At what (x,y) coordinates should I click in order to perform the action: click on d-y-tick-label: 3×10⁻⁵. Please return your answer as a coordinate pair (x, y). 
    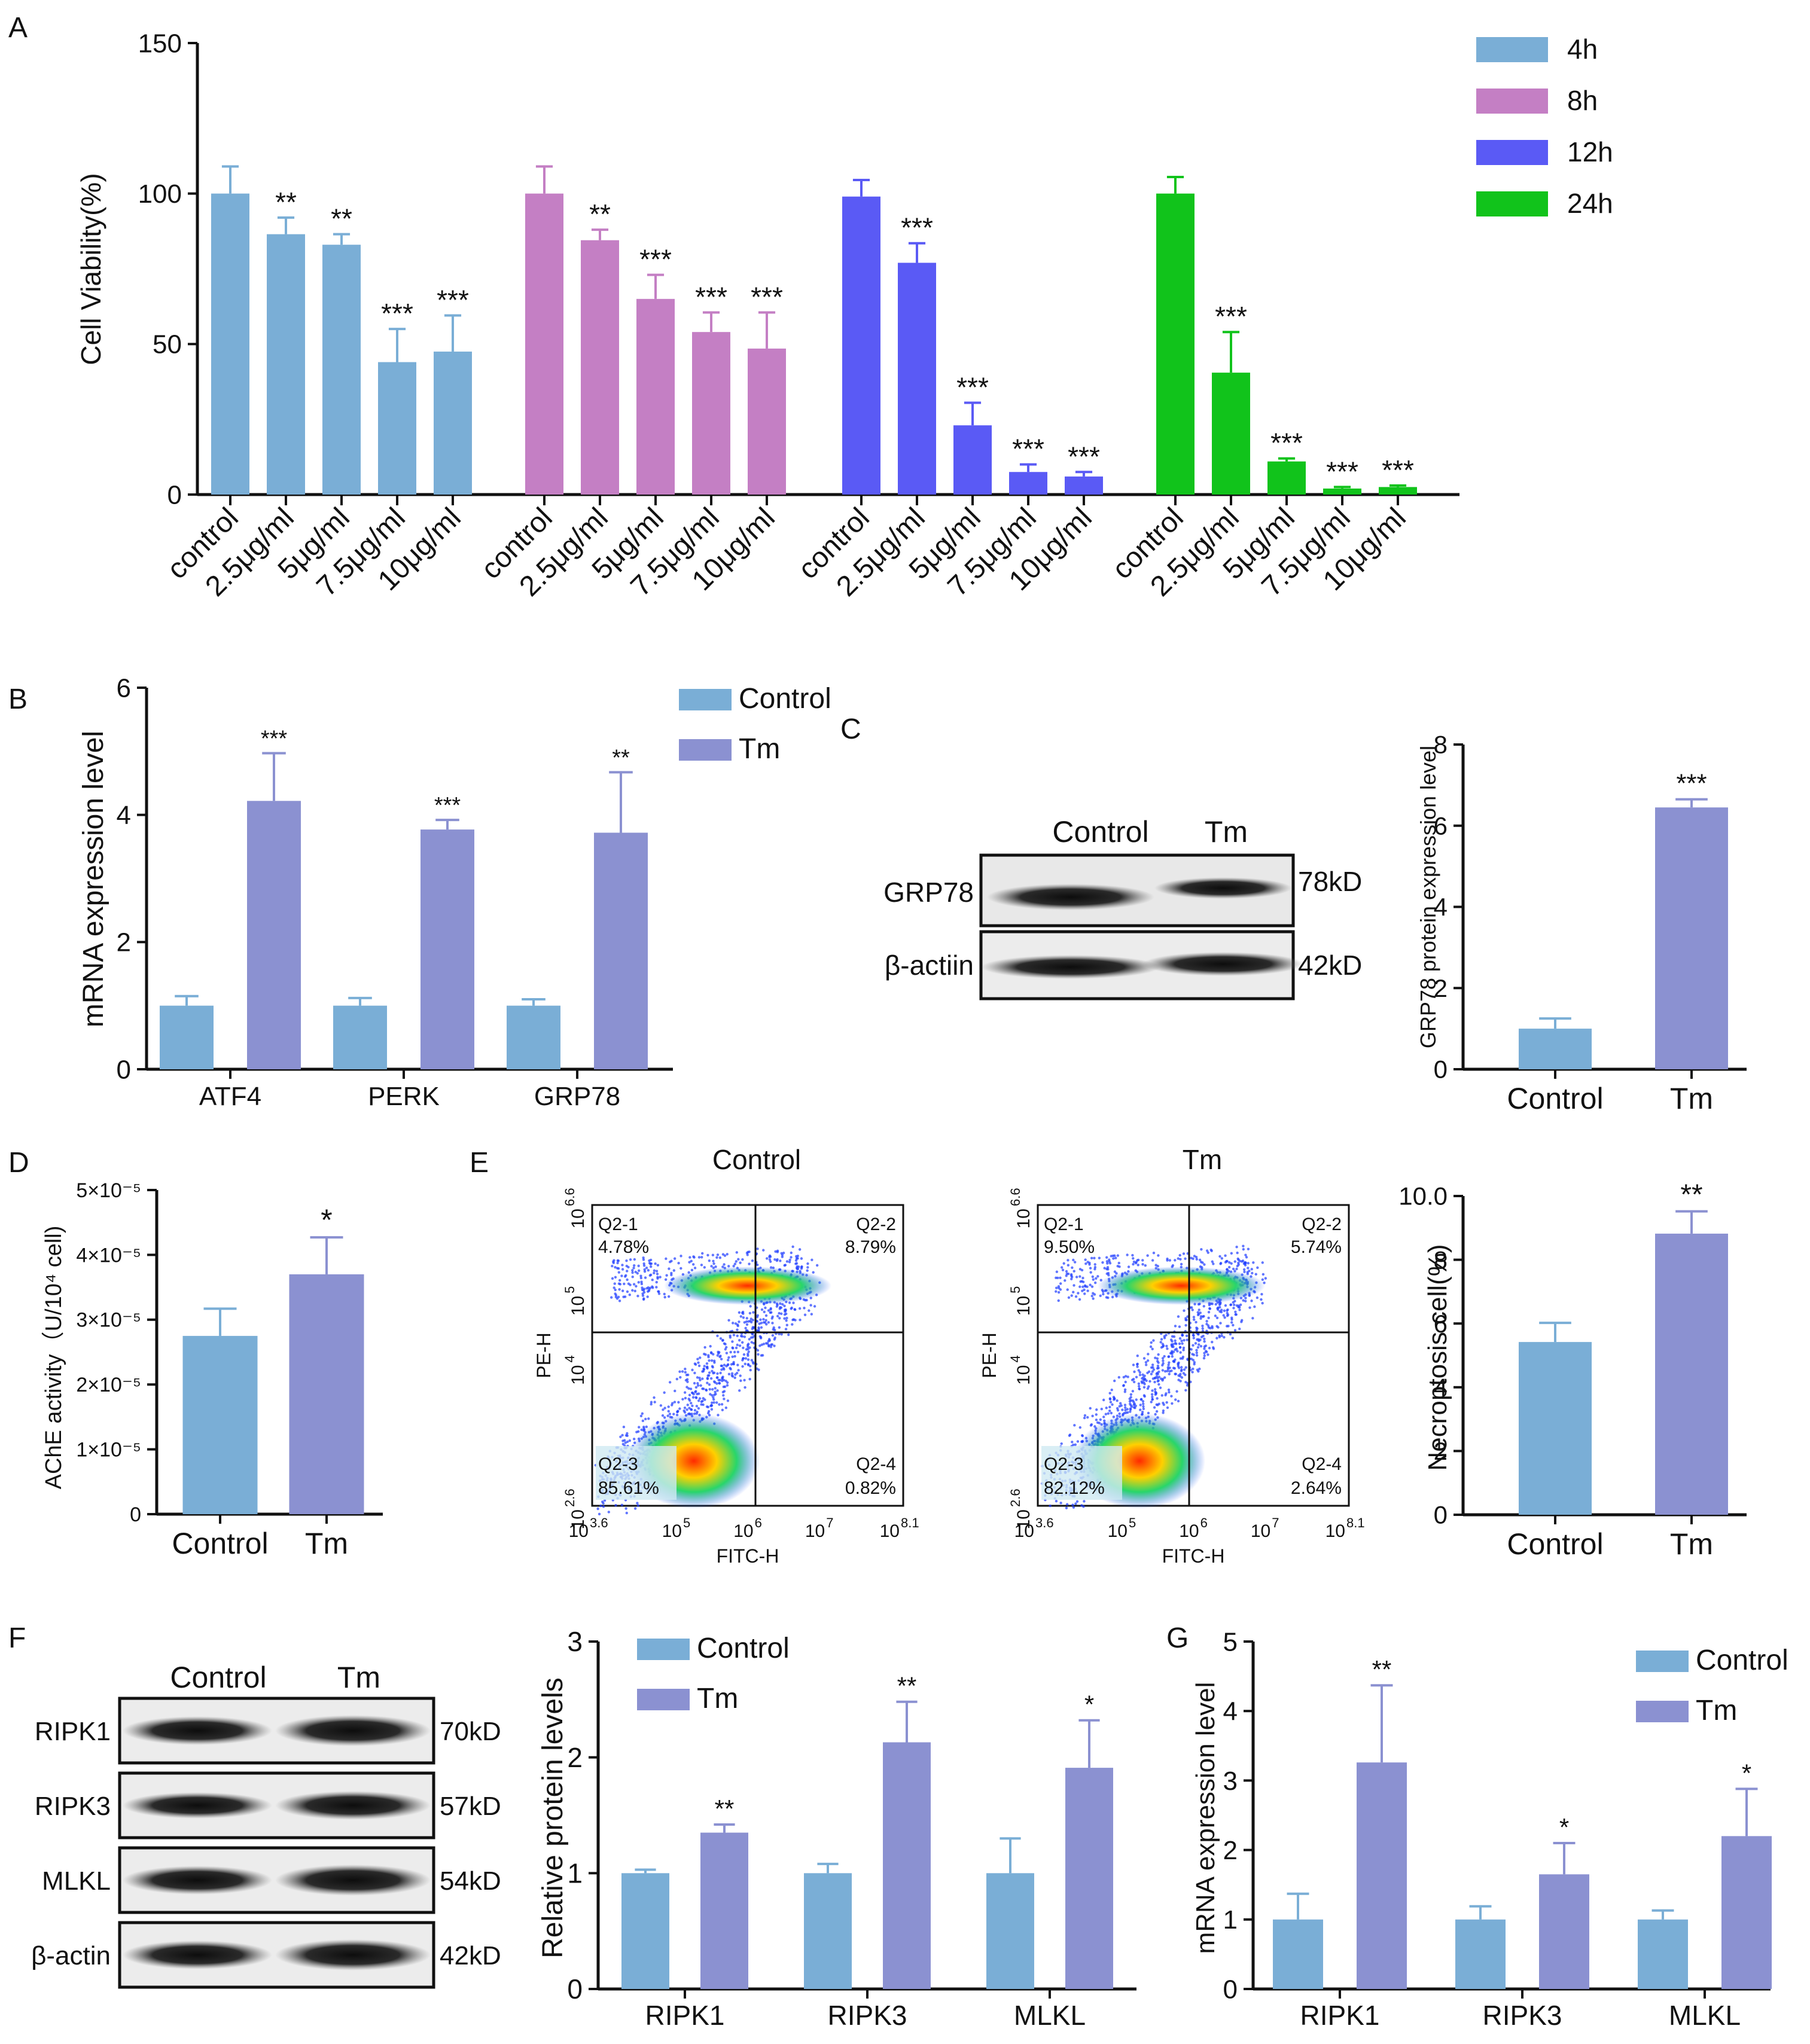
    Looking at the image, I should click on (108, 1320).